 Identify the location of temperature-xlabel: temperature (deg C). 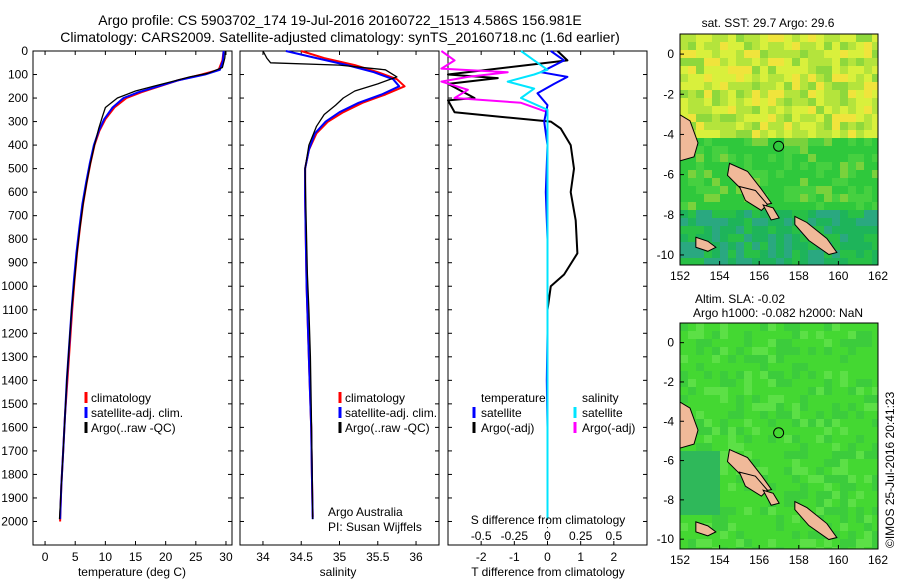
(132, 572).